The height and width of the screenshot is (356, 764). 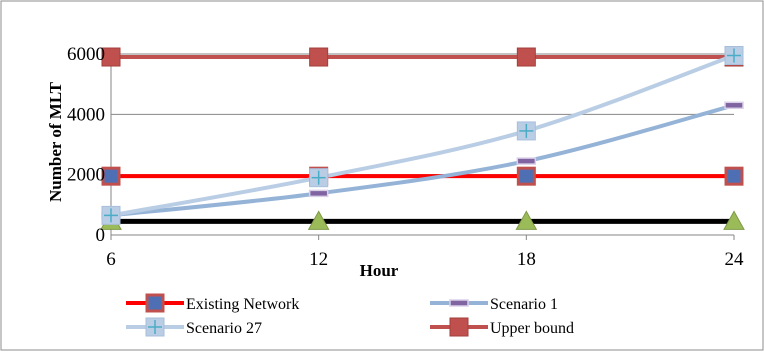 What do you see at coordinates (224, 328) in the screenshot?
I see `legend-label-scenario-27: Scenario 27` at bounding box center [224, 328].